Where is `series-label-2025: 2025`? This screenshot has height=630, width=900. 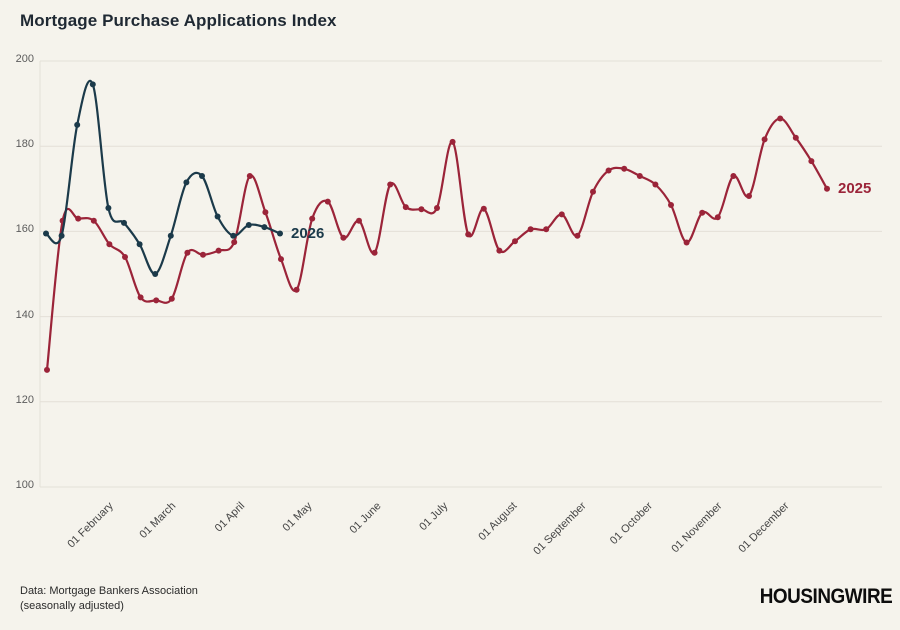 series-label-2025: 2025 is located at coordinates (855, 188).